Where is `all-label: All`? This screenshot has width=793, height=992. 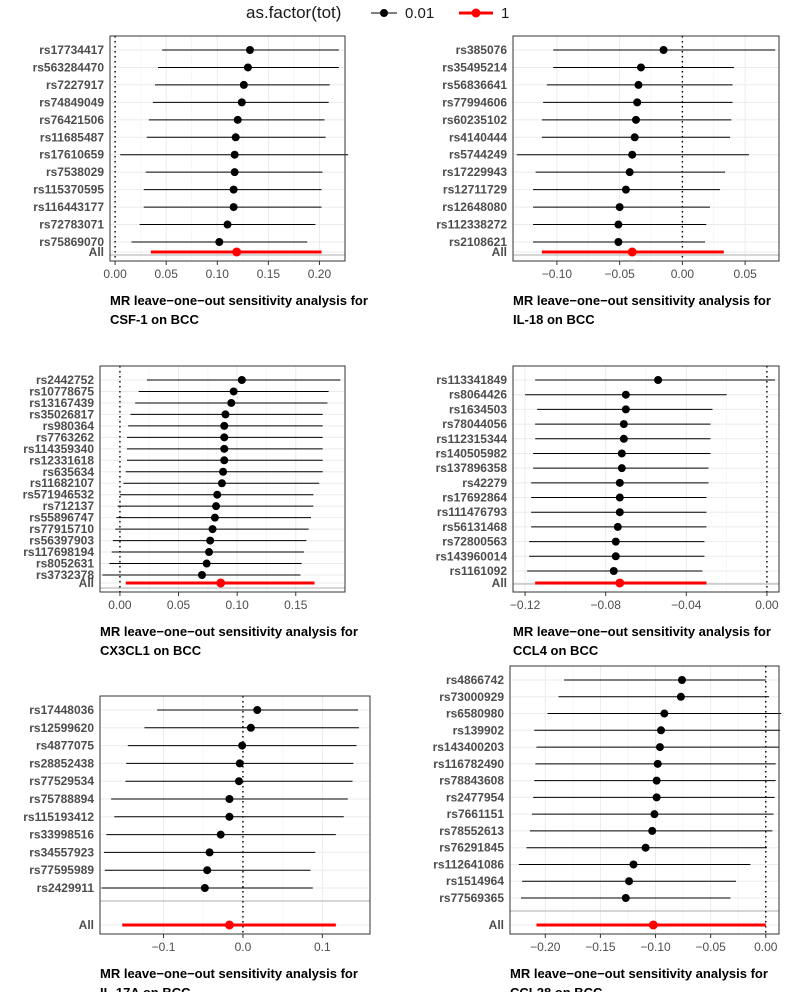
all-label: All is located at coordinates (96, 252).